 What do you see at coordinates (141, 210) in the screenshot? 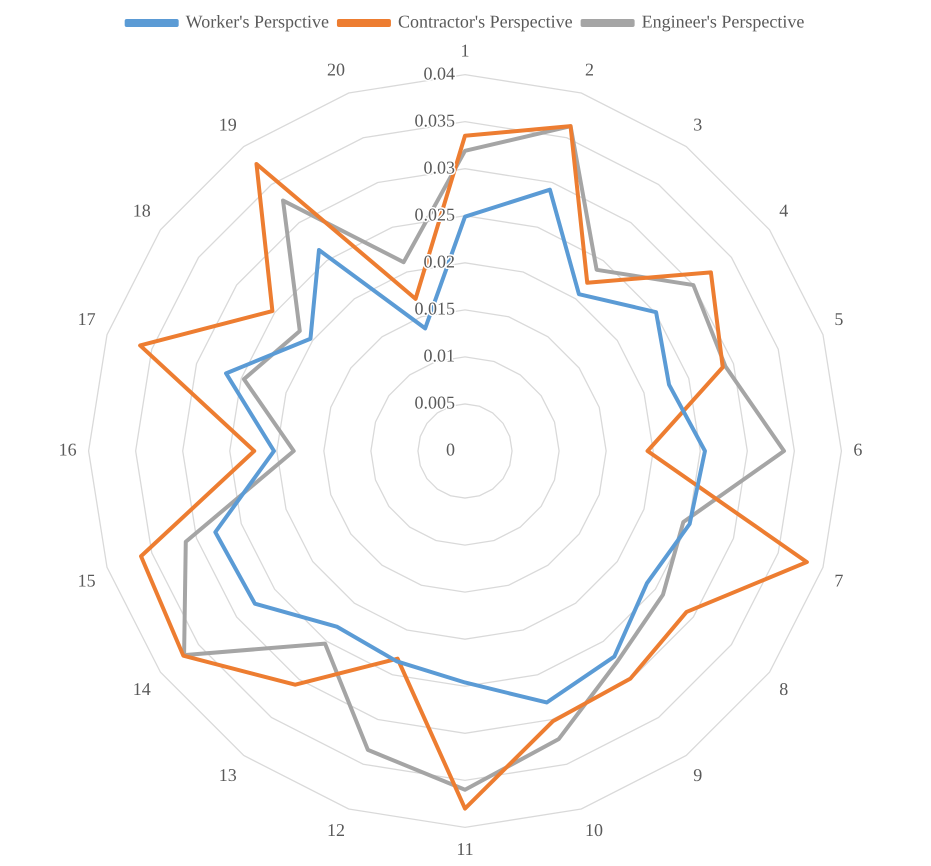
I see `spoke-label: 18` at bounding box center [141, 210].